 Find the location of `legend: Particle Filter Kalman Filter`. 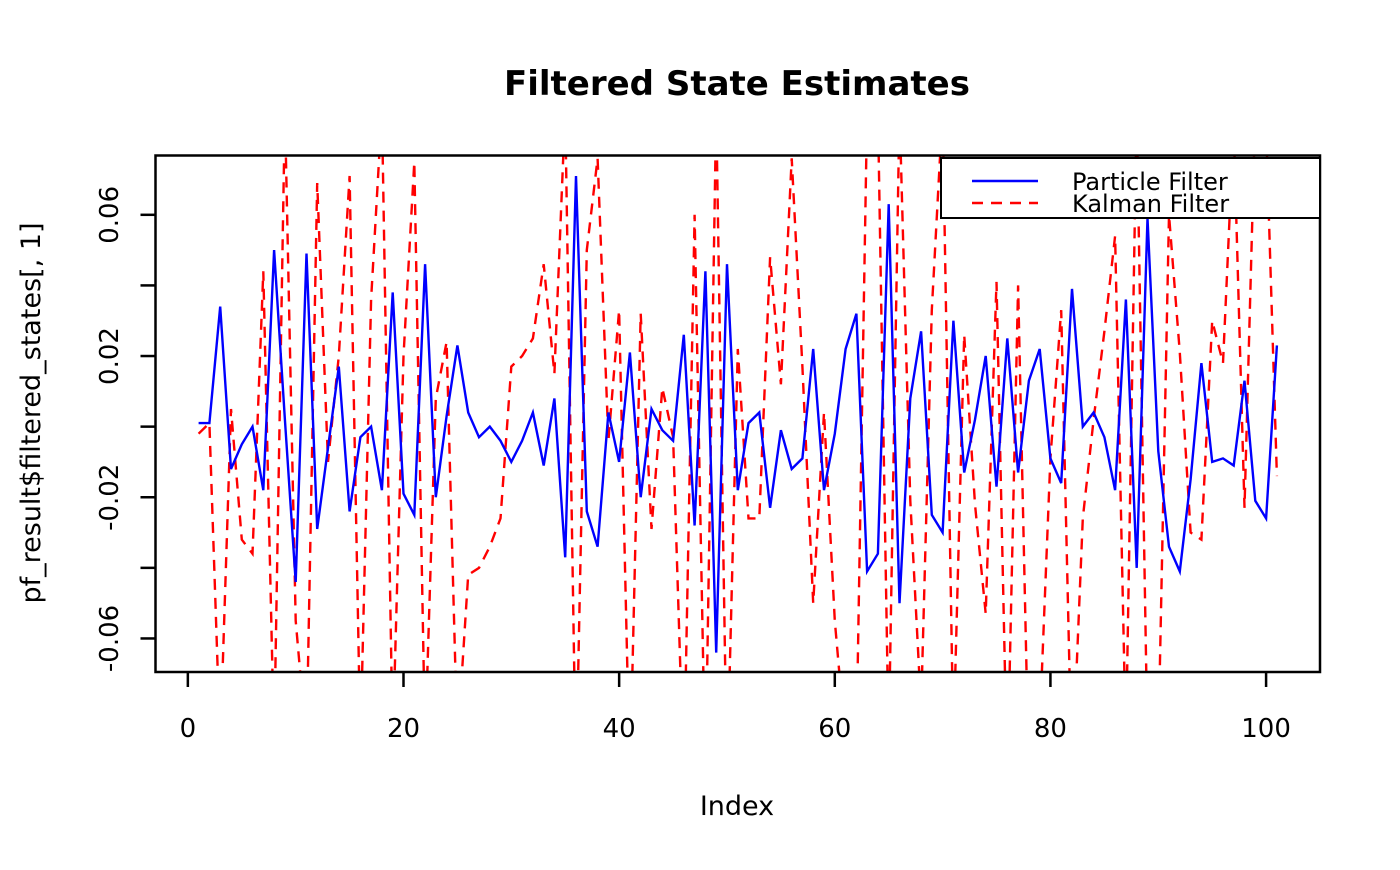

legend: Particle Filter Kalman Filter is located at coordinates (1130, 188).